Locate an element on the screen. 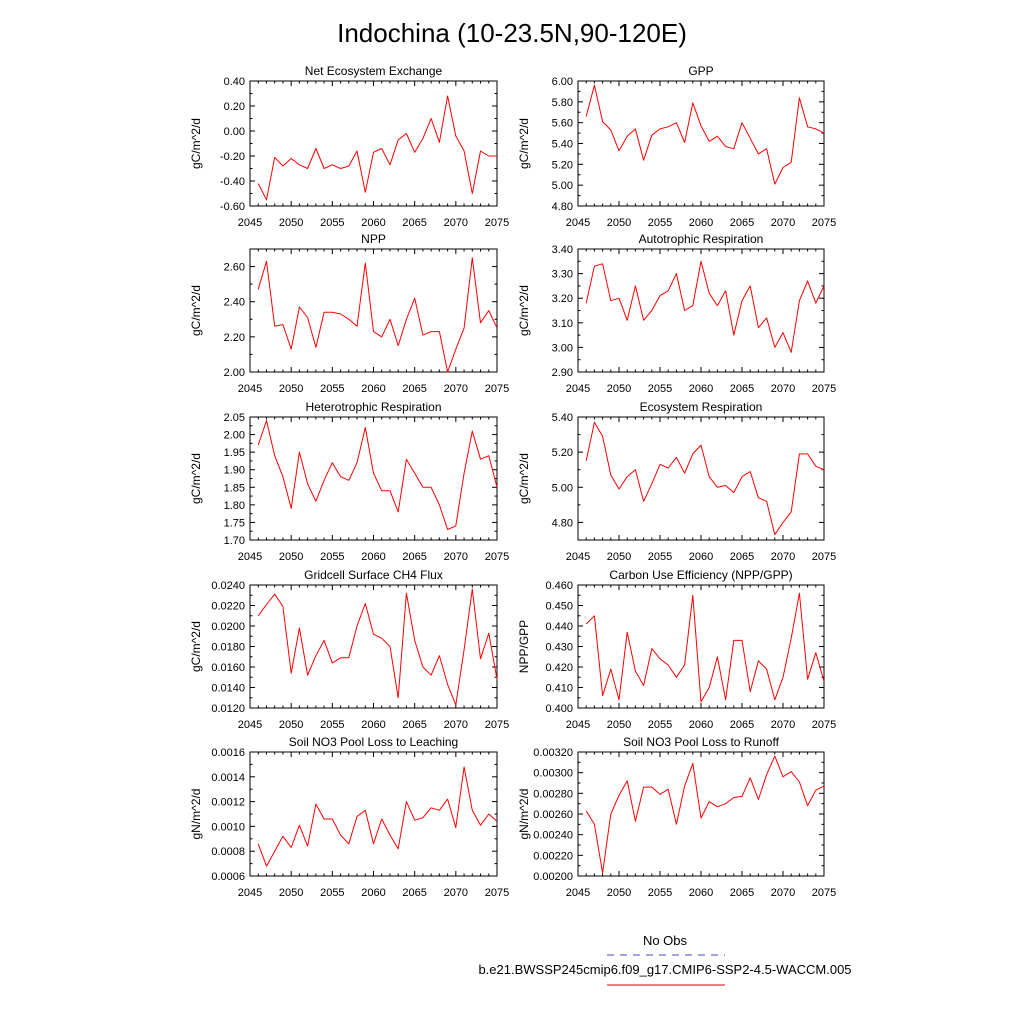 This screenshot has width=1024, height=1024. xtick-label-ch4: 2060 is located at coordinates (373, 725).